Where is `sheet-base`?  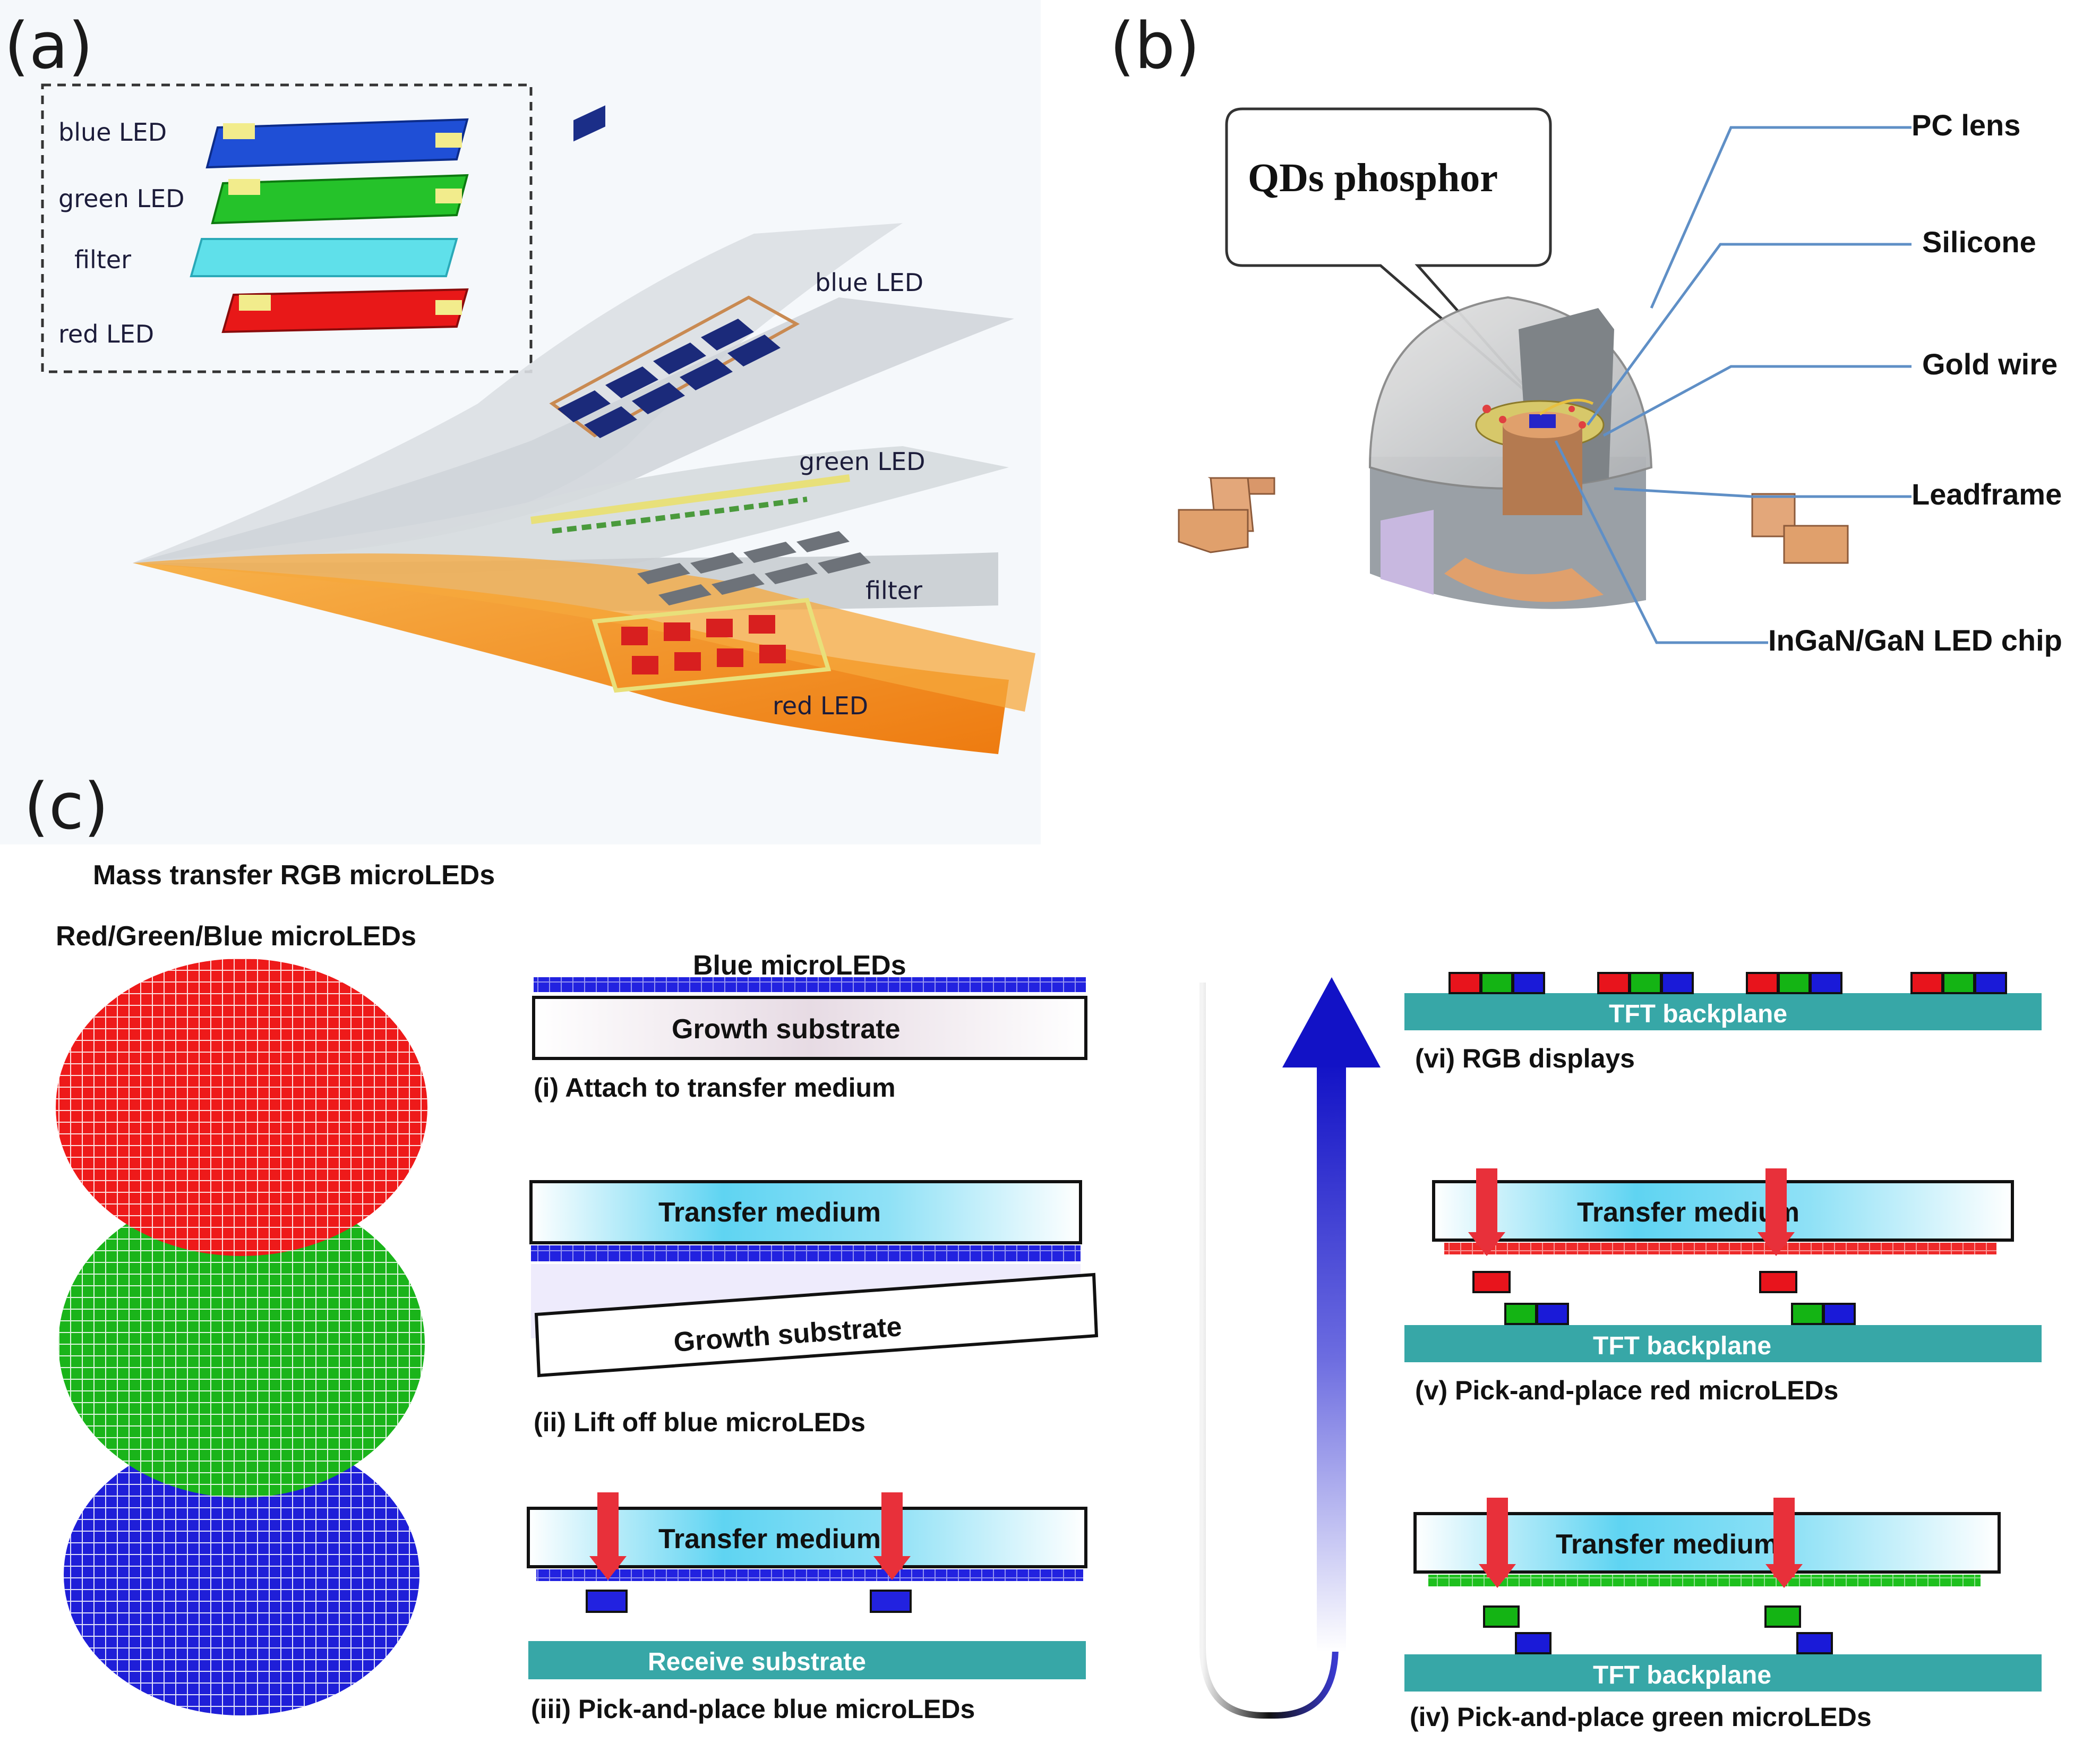
sheet-base is located at coordinates (584, 632).